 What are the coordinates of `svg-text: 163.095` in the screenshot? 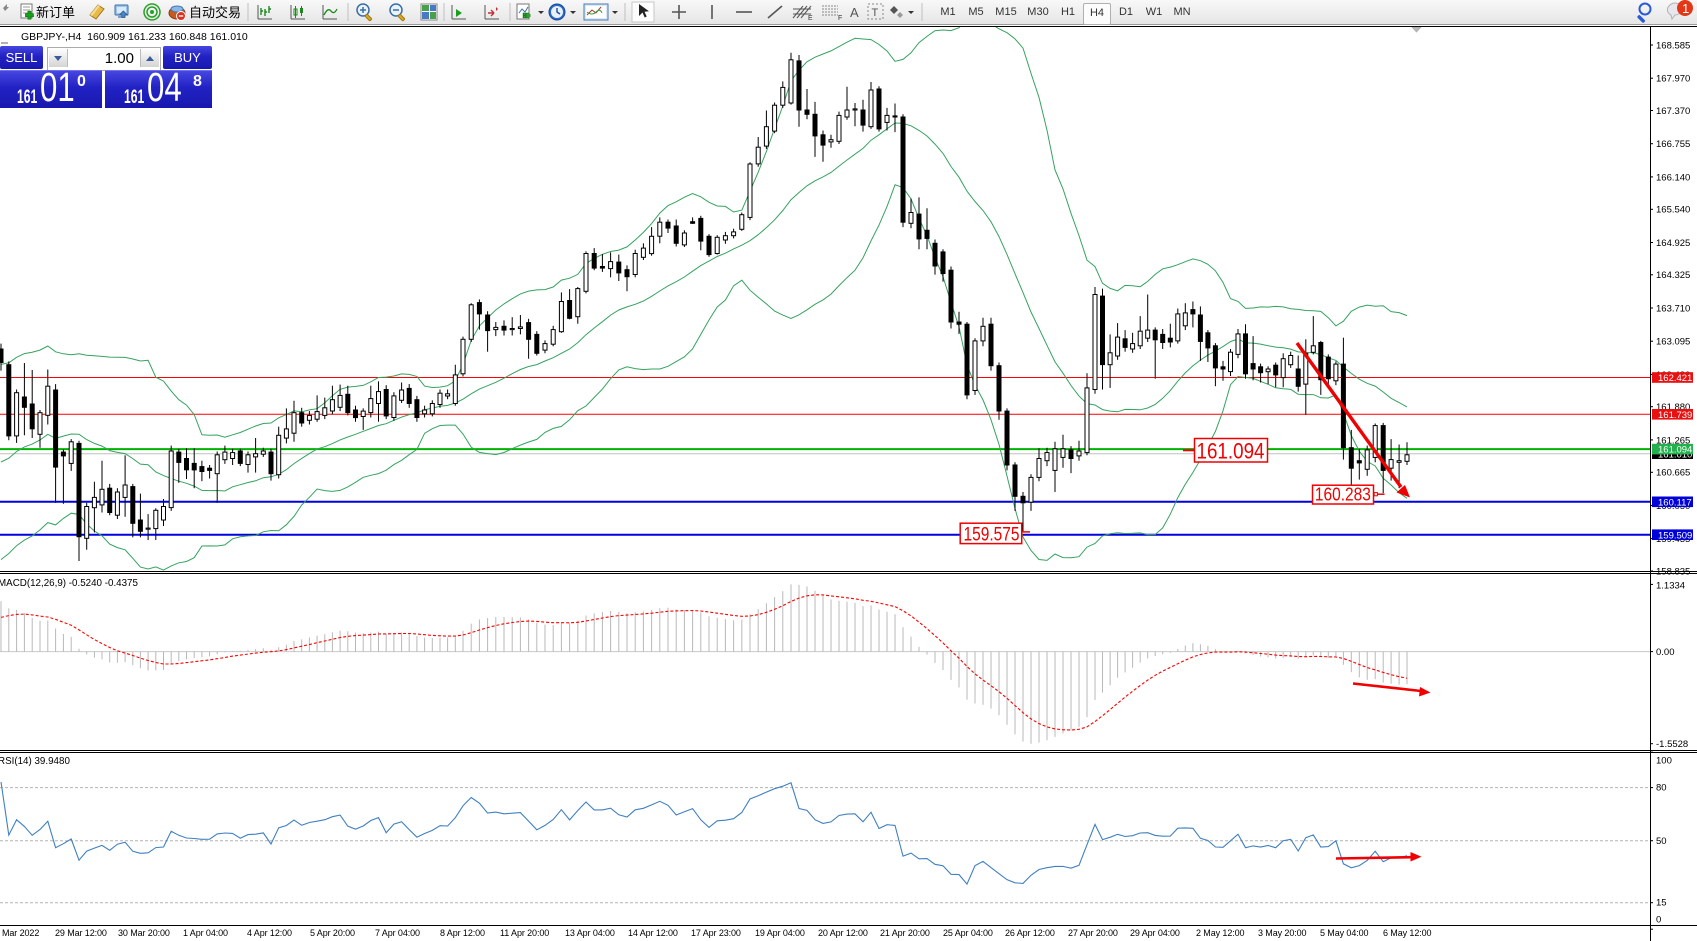 It's located at (1673, 342).